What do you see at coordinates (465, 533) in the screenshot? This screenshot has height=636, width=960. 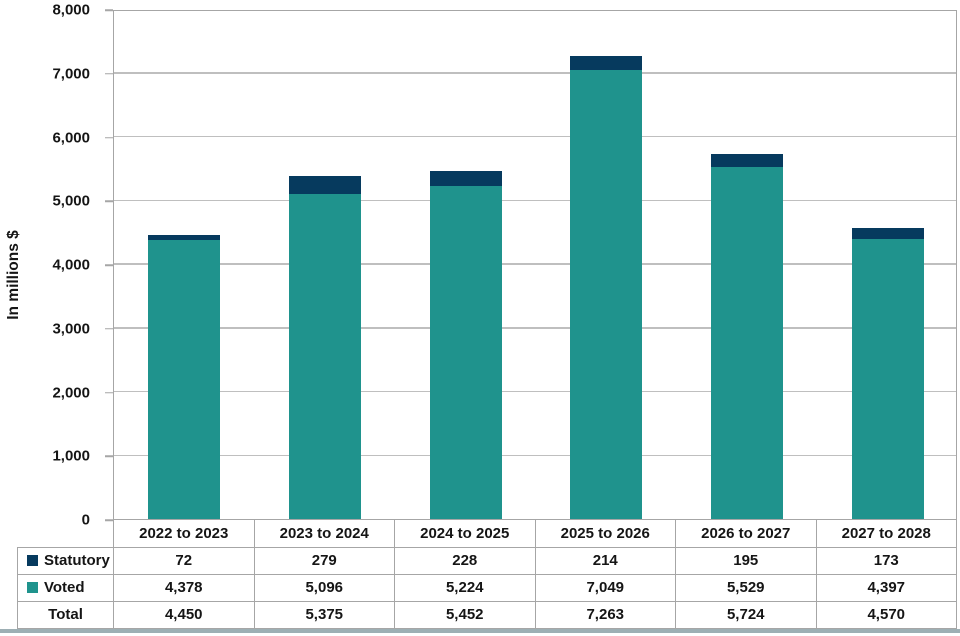 I see `category-header-cell: 2024 to 2025` at bounding box center [465, 533].